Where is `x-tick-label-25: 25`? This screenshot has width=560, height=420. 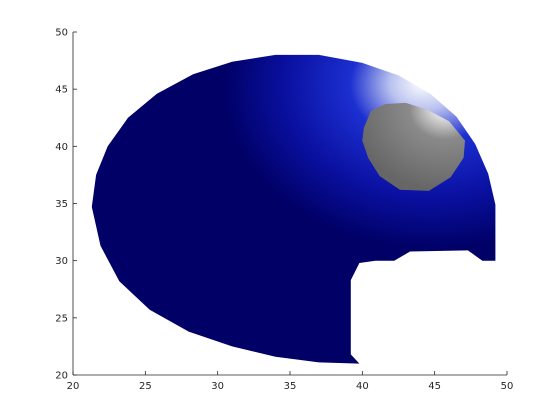 x-tick-label-25: 25 is located at coordinates (145, 386).